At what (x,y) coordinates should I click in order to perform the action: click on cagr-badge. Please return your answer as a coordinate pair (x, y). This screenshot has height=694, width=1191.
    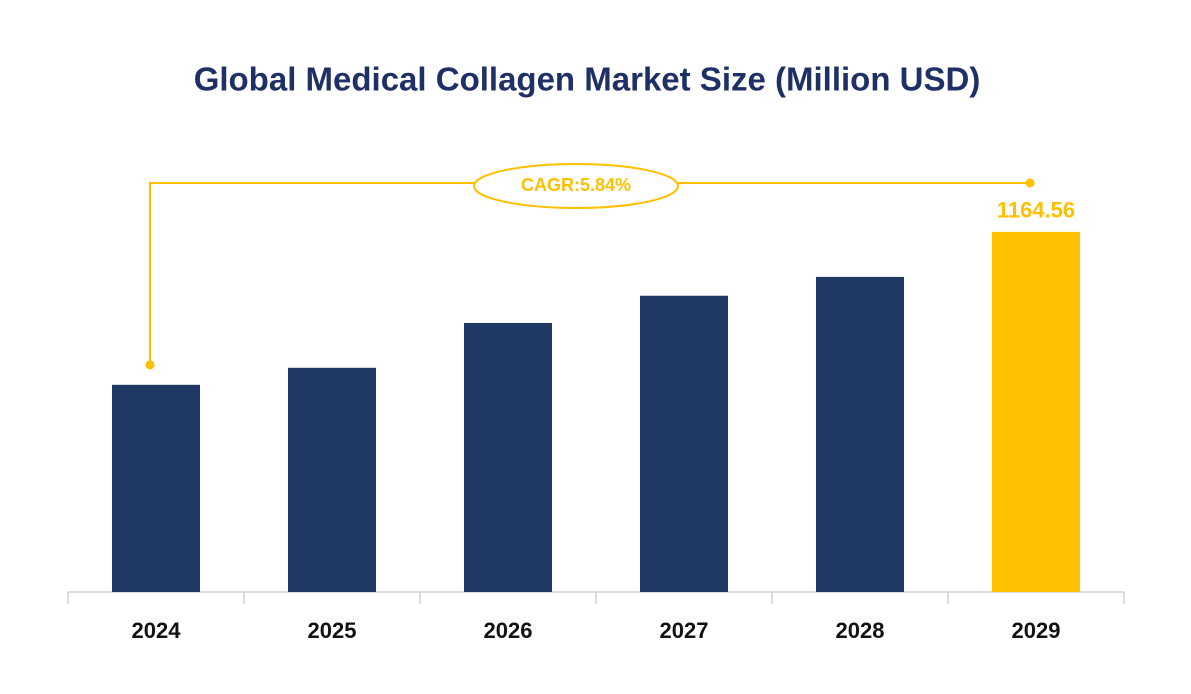
    Looking at the image, I should click on (576, 186).